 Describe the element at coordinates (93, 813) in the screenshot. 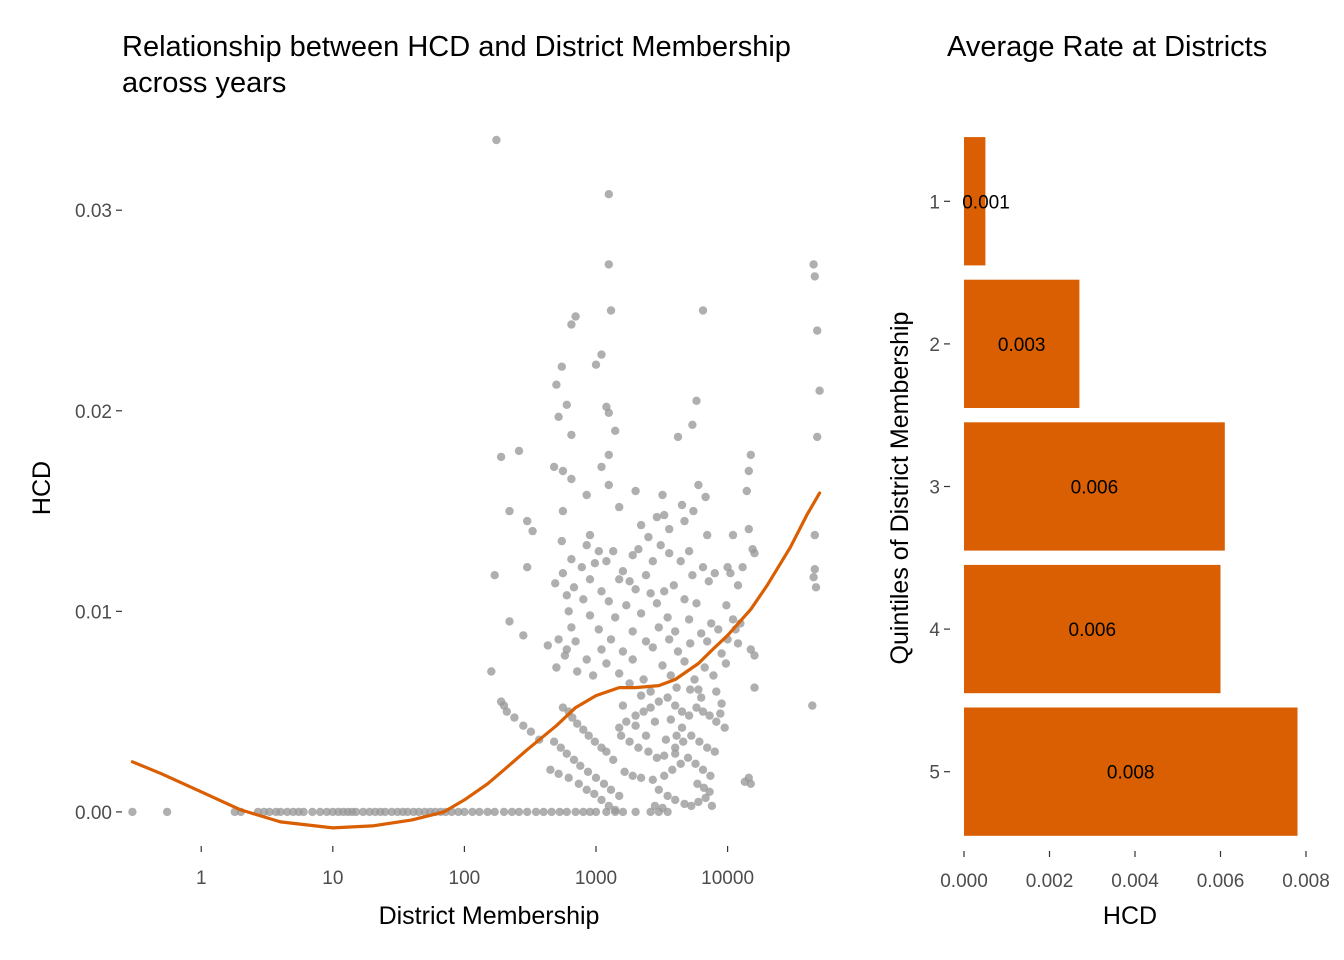

I see `scatter-y-tick-label: 0.00` at that location.